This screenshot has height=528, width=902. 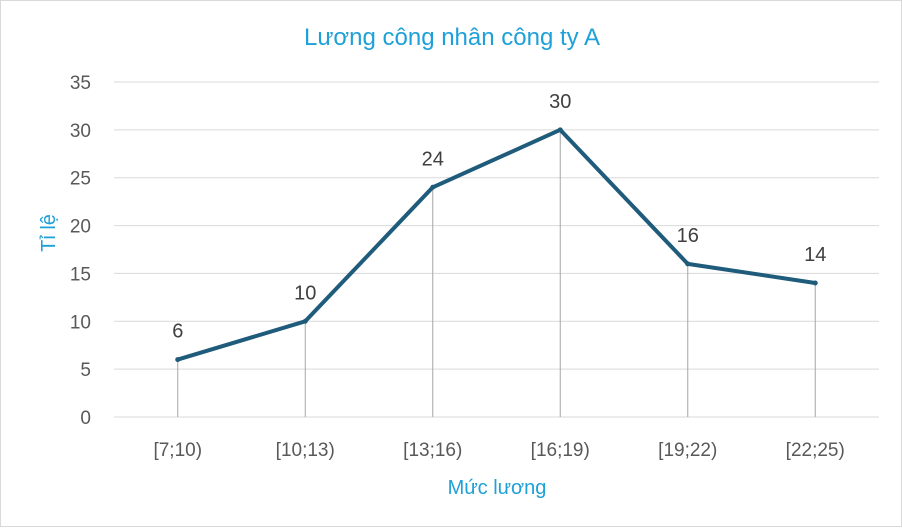 I want to click on y-axis-title: Tỉ lệ, so click(x=49, y=233).